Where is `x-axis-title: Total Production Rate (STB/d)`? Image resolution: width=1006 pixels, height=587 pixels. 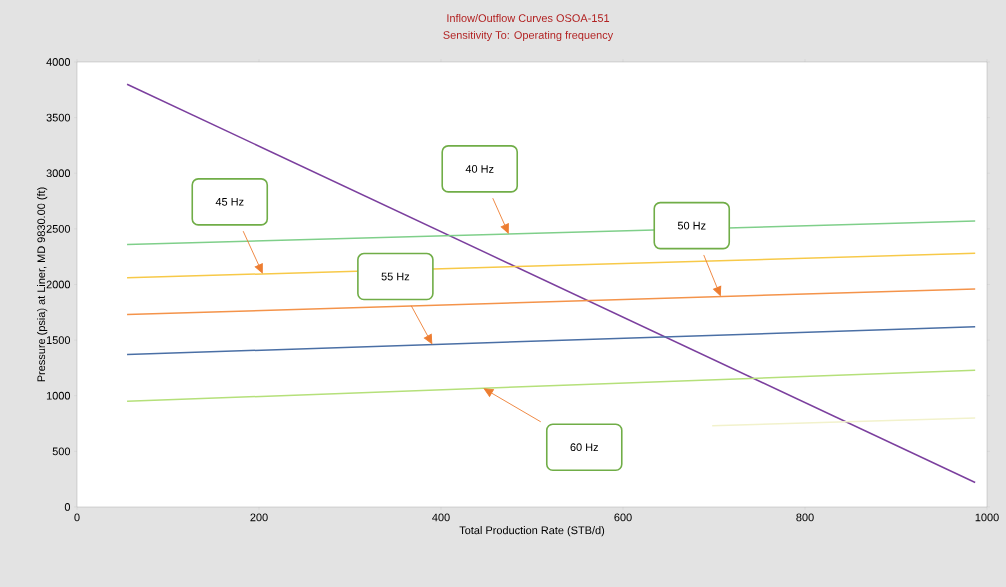 x-axis-title: Total Production Rate (STB/d) is located at coordinates (532, 531).